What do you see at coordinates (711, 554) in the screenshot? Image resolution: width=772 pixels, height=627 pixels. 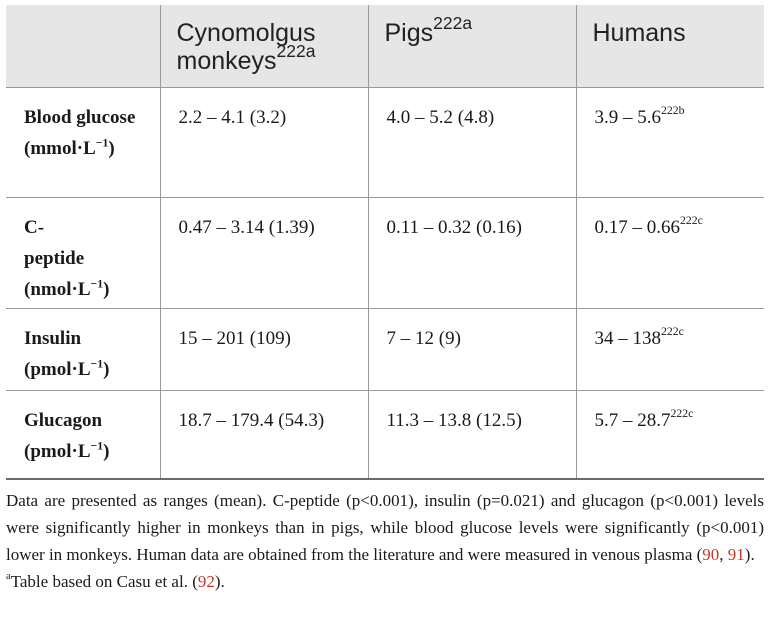 I see `reference-link-90: 90` at bounding box center [711, 554].